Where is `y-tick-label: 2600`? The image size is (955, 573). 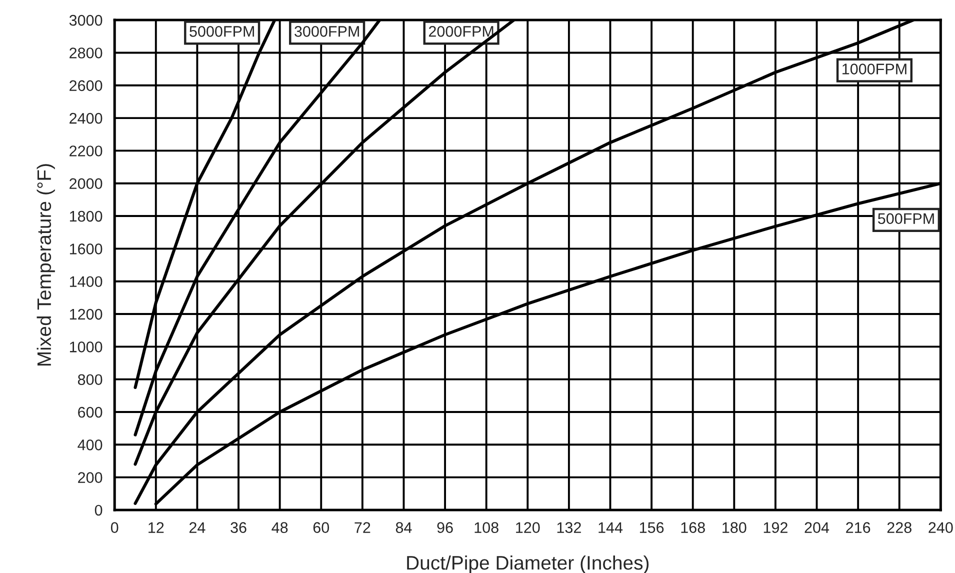 y-tick-label: 2600 is located at coordinates (86, 86).